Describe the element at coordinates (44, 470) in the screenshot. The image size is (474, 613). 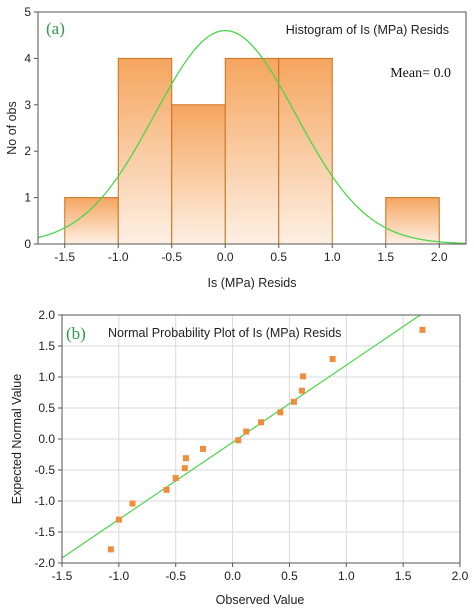
I see `probability-plot-y-tick-label: -0.5` at that location.